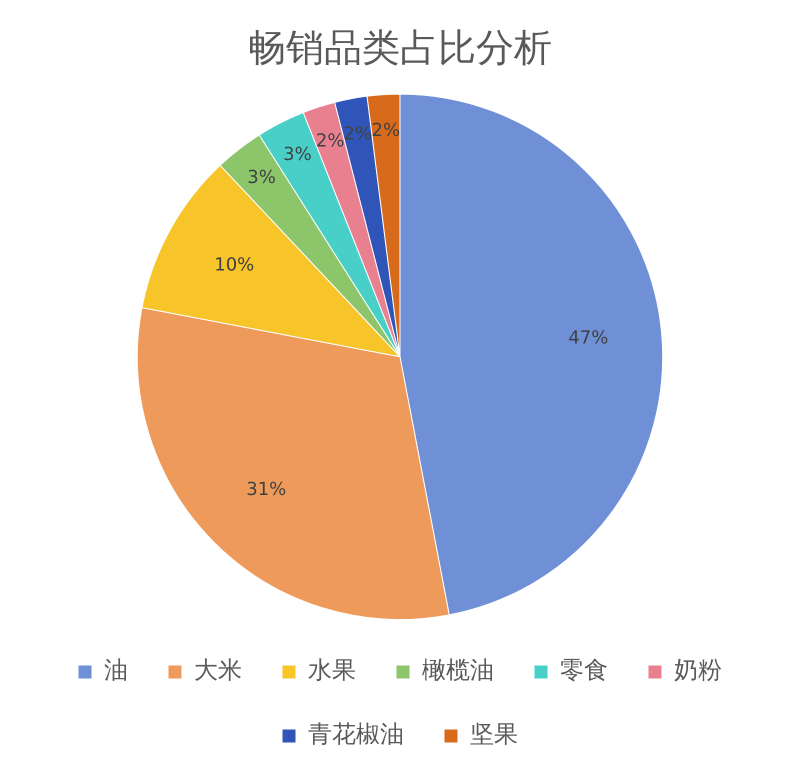 This screenshot has width=800, height=779. I want to click on legend-label: 橄榄油, so click(458, 670).